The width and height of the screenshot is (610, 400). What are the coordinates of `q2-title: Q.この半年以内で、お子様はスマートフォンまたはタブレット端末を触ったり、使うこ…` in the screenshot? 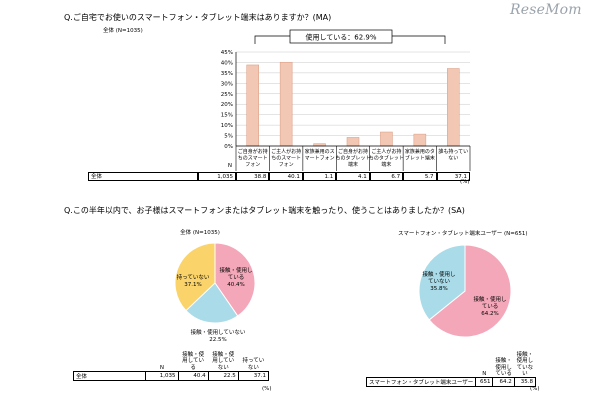 It's located at (264, 210).